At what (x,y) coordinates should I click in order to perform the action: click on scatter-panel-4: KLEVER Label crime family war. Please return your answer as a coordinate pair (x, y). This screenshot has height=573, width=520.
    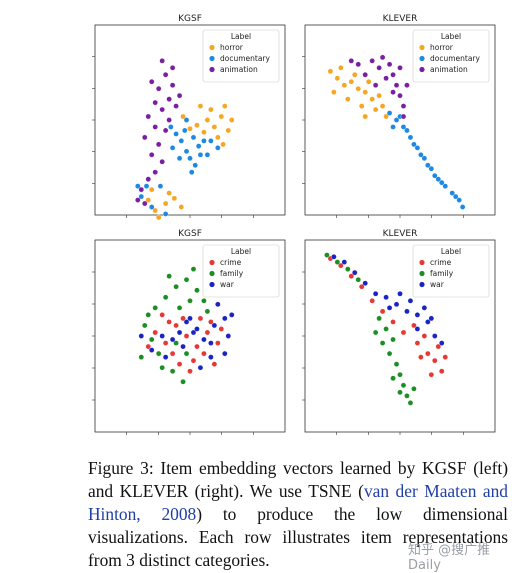
    Looking at the image, I should click on (399, 332).